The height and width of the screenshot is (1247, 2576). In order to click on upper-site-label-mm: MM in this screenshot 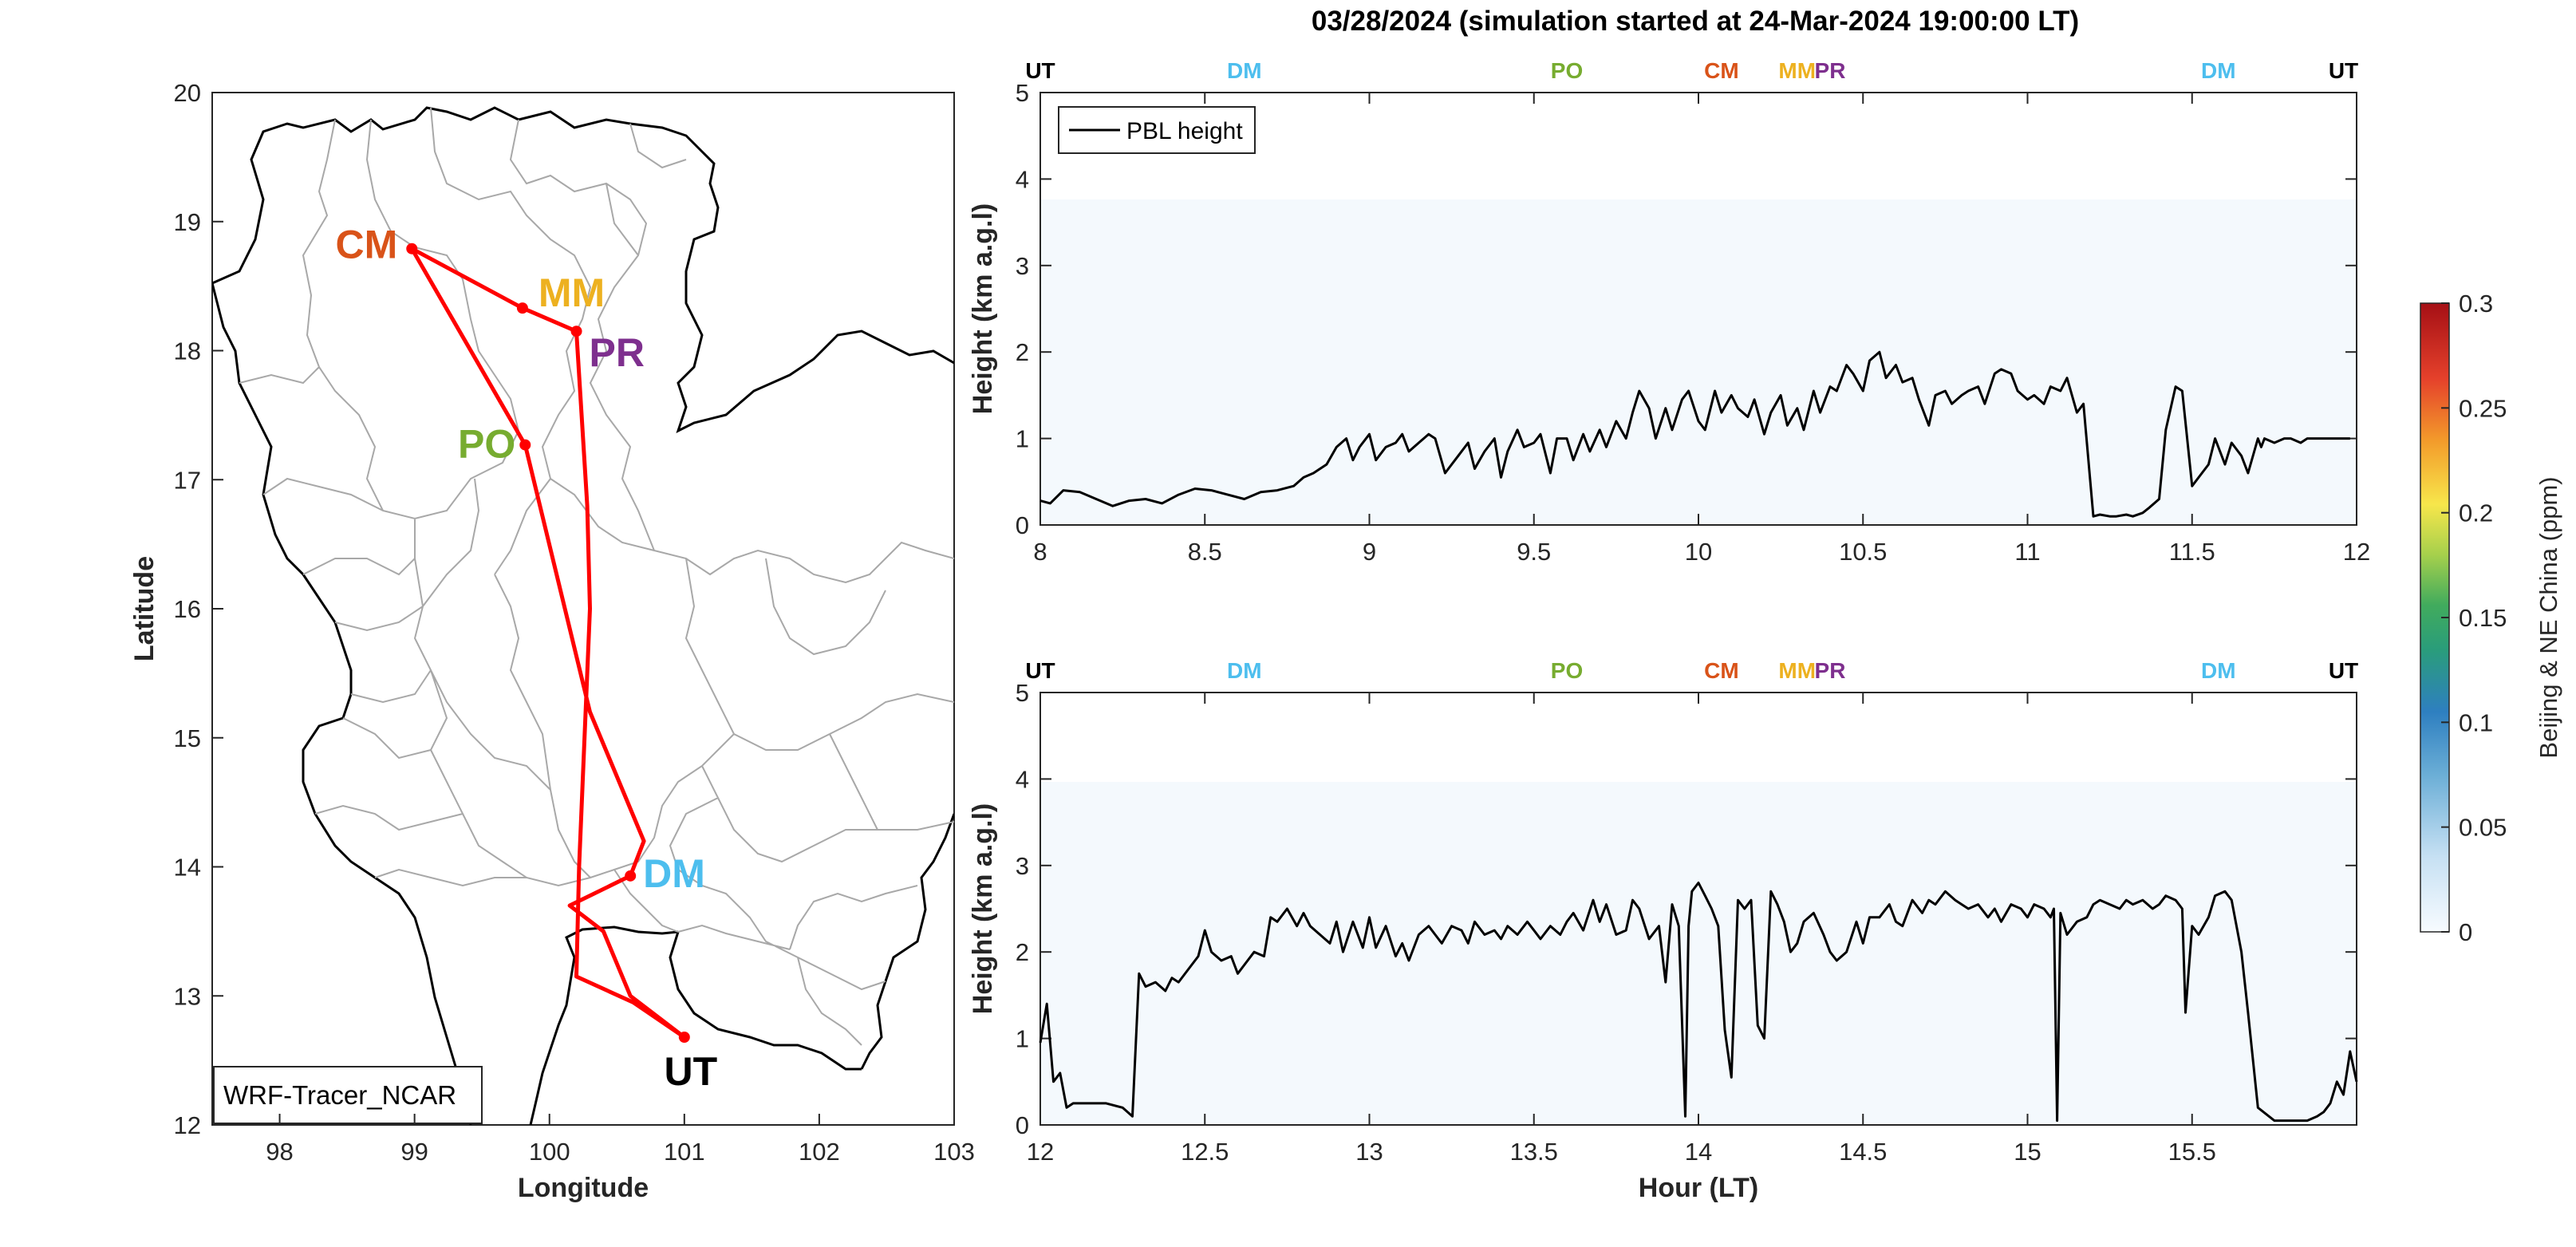, I will do `click(1797, 70)`.